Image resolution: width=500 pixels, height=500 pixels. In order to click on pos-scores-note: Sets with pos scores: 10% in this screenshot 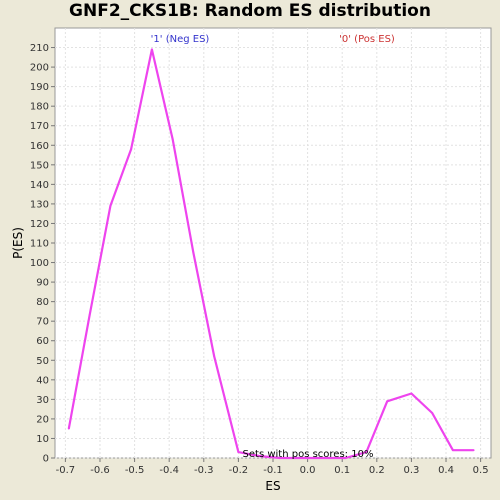, I will do `click(308, 454)`.